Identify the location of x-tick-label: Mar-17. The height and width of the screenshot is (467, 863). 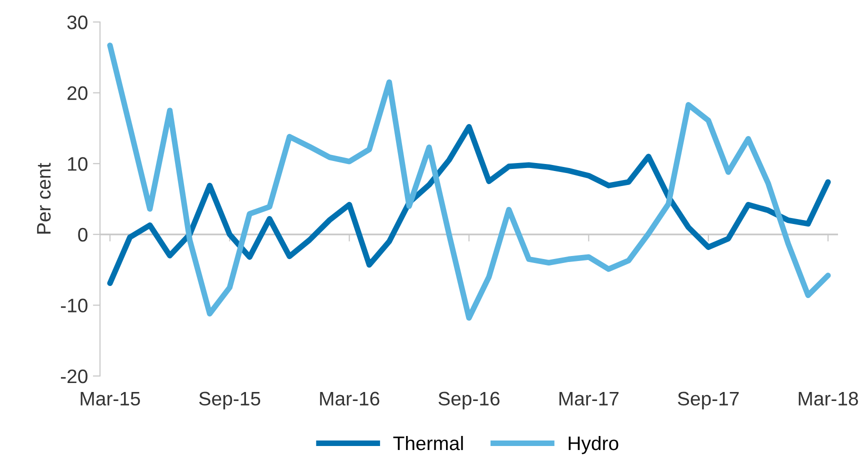
(588, 399).